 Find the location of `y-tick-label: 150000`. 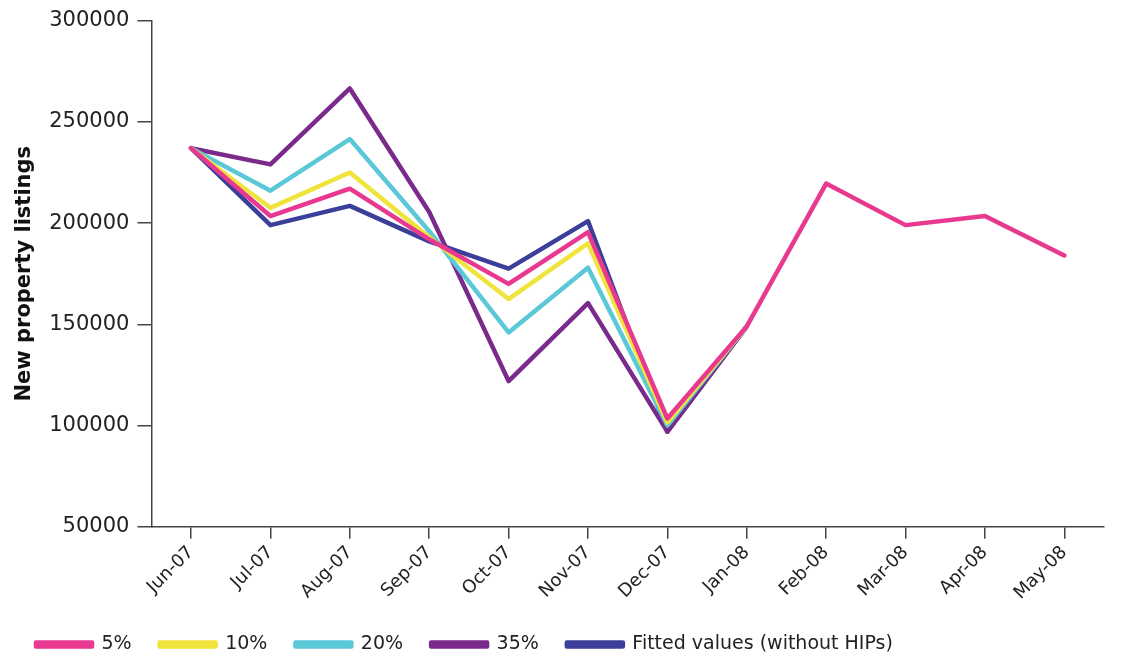

y-tick-label: 150000 is located at coordinates (89, 322).